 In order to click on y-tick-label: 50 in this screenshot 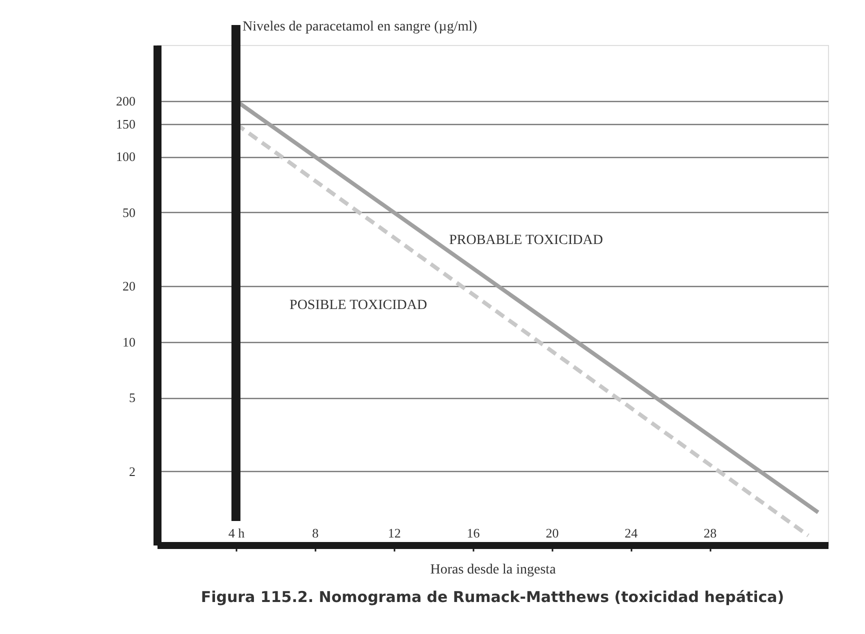, I will do `click(129, 212)`.